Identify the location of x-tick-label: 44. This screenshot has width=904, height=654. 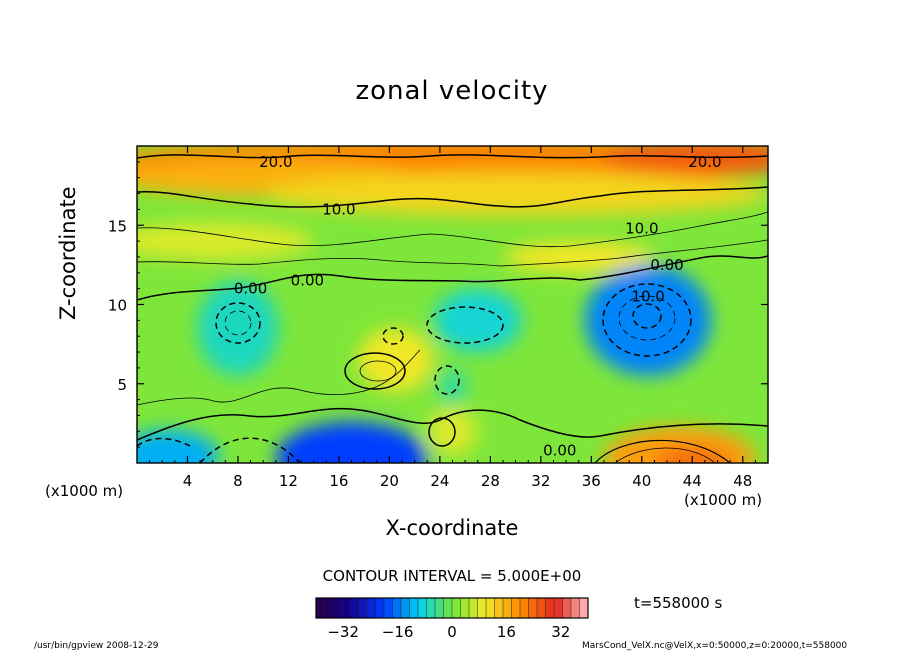
(692, 481).